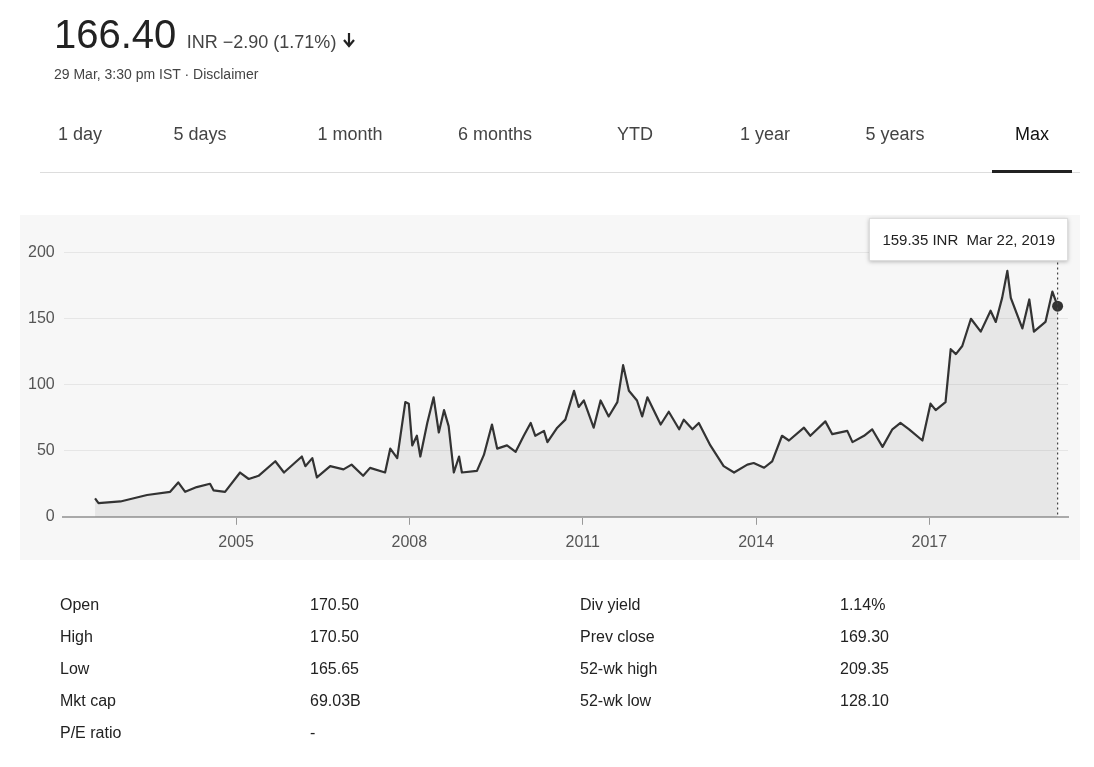 This screenshot has height=767, width=1094. What do you see at coordinates (968, 239) in the screenshot?
I see `annotation: 159.35 INR Mar 22, 2019` at bounding box center [968, 239].